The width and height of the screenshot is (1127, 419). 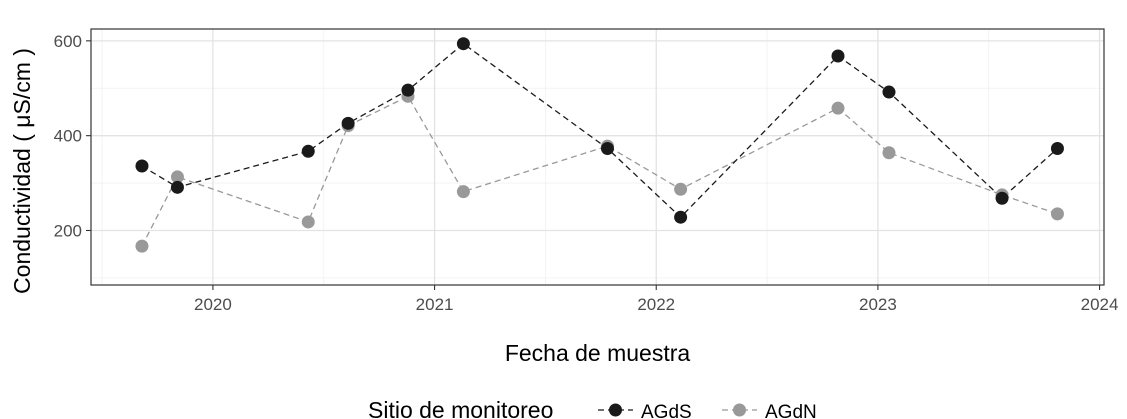 I want to click on x-tick-label: 2023, so click(x=878, y=304).